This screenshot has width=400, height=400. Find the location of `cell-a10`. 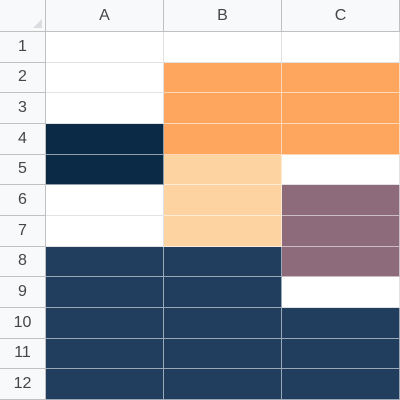

cell-a10 is located at coordinates (105, 323).